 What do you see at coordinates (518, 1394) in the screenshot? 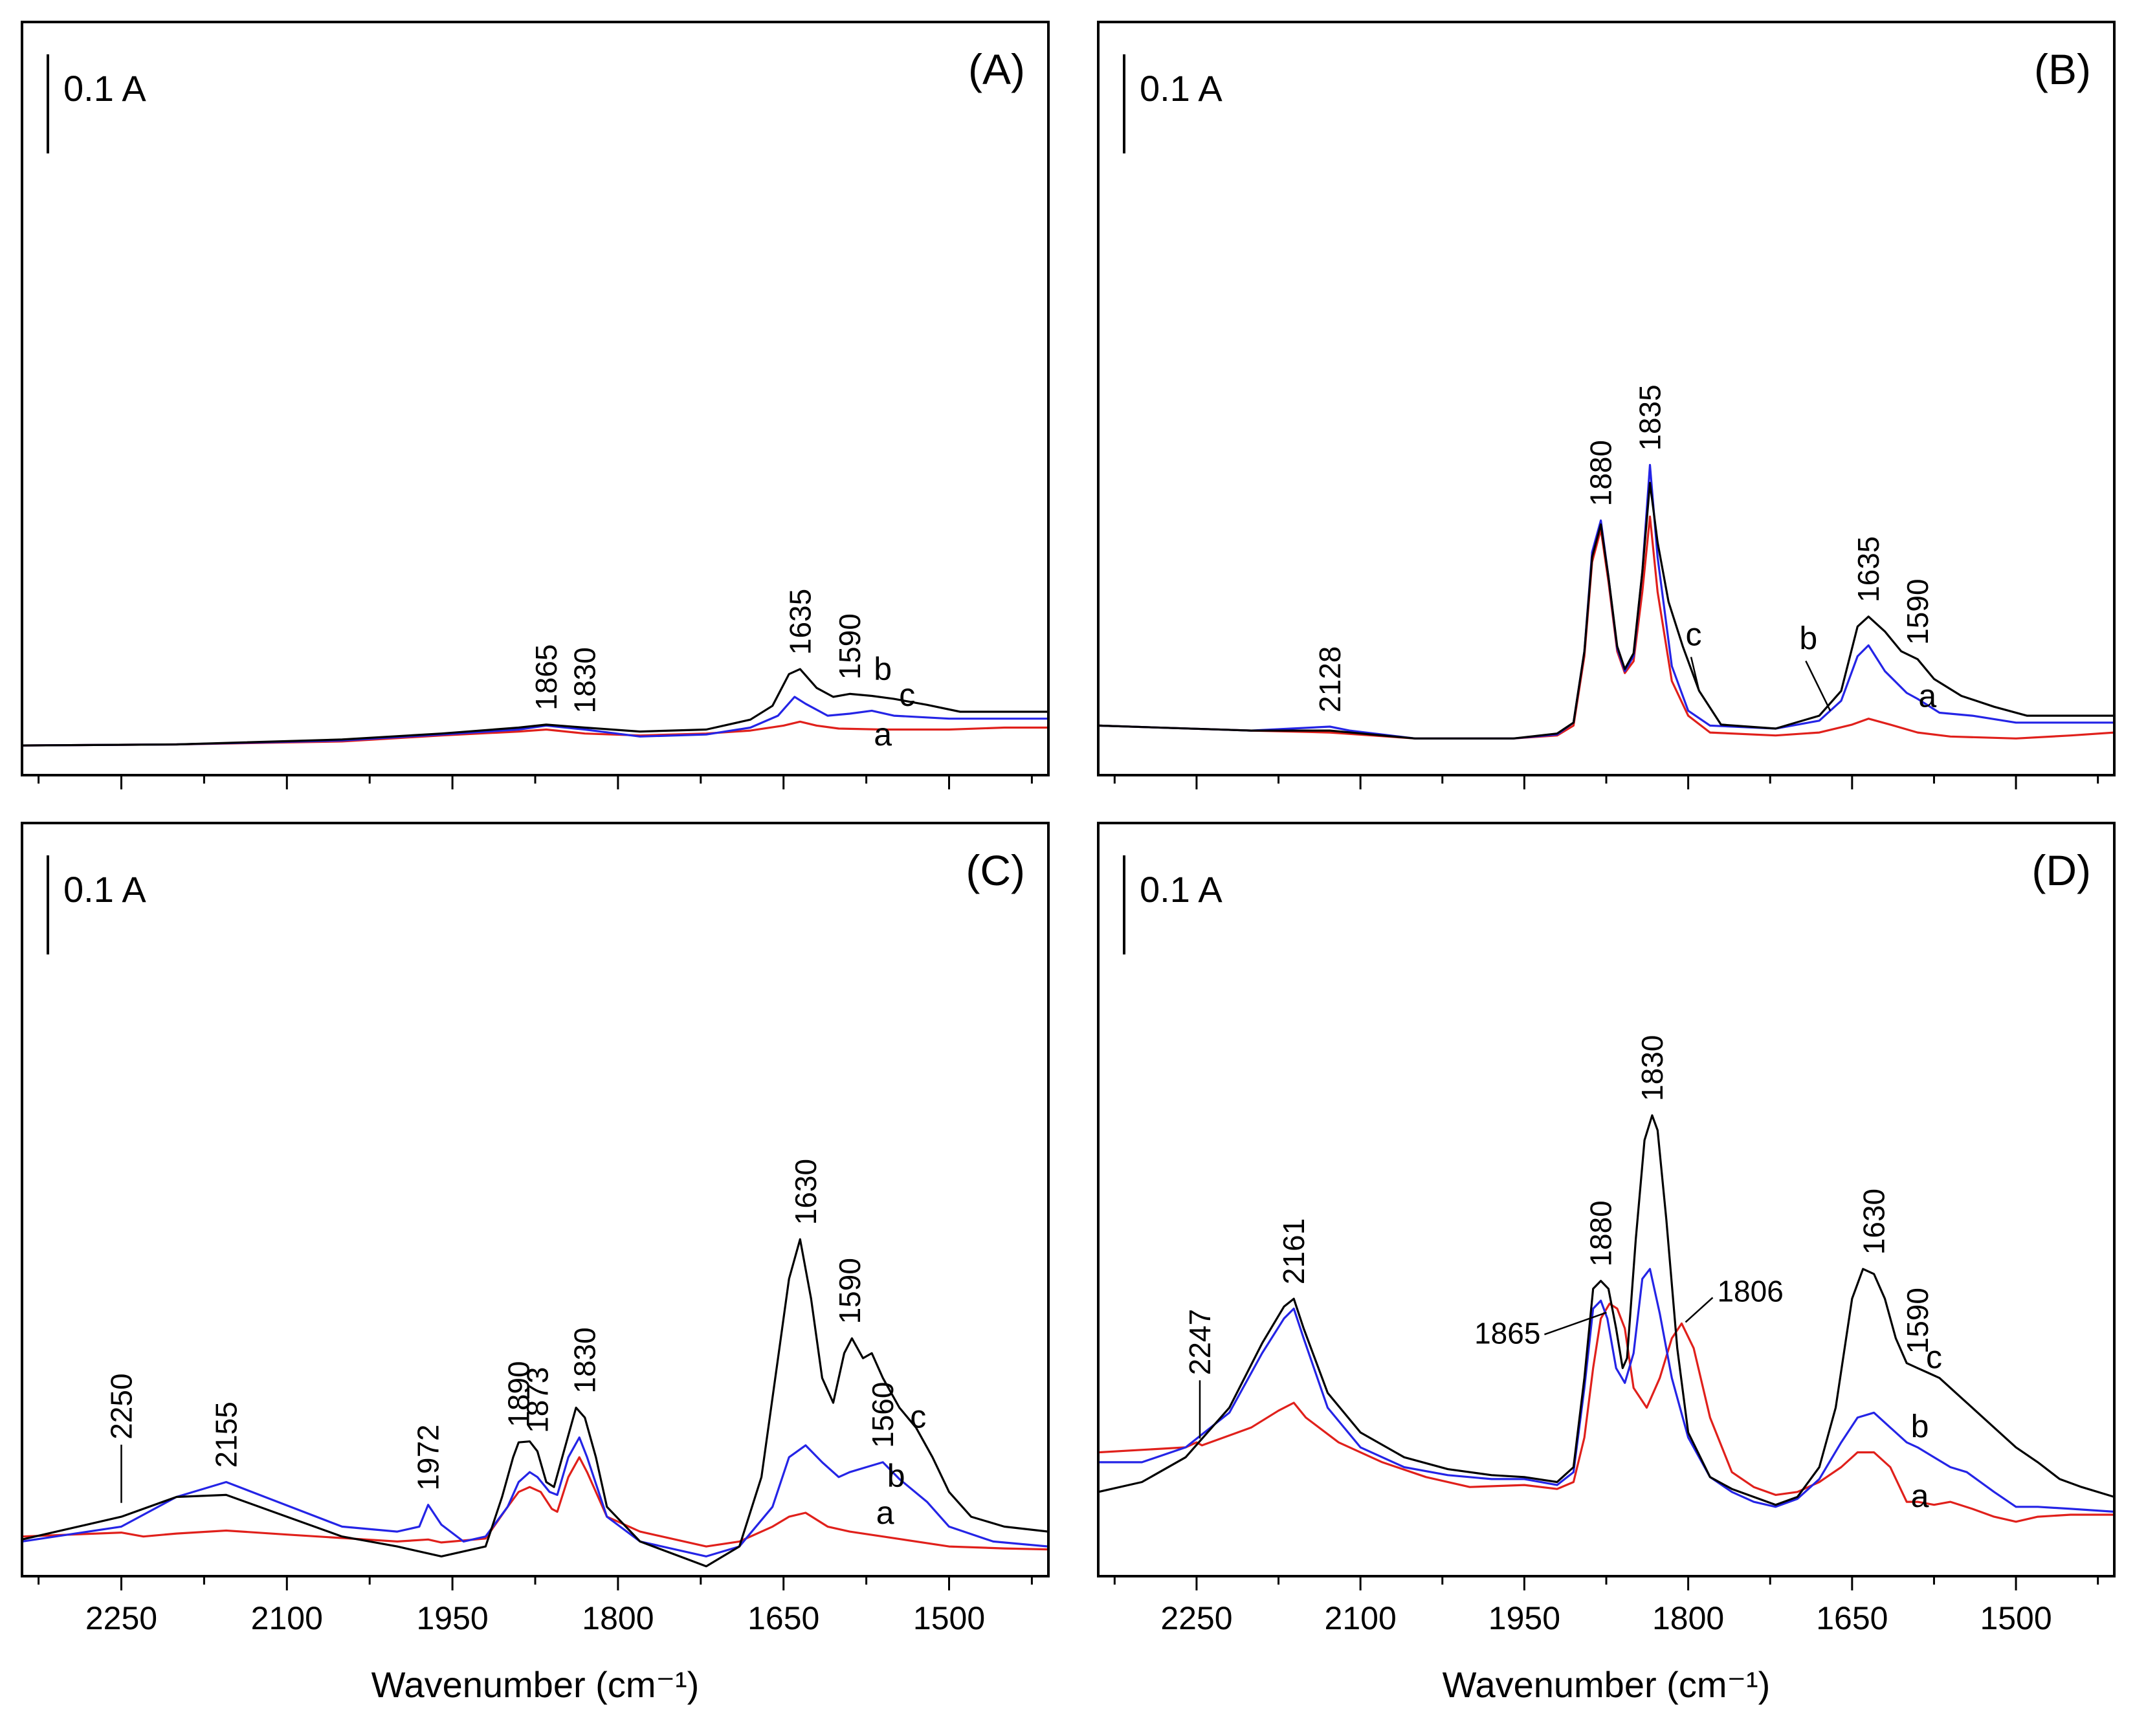
I see `peak-label: 1890` at bounding box center [518, 1394].